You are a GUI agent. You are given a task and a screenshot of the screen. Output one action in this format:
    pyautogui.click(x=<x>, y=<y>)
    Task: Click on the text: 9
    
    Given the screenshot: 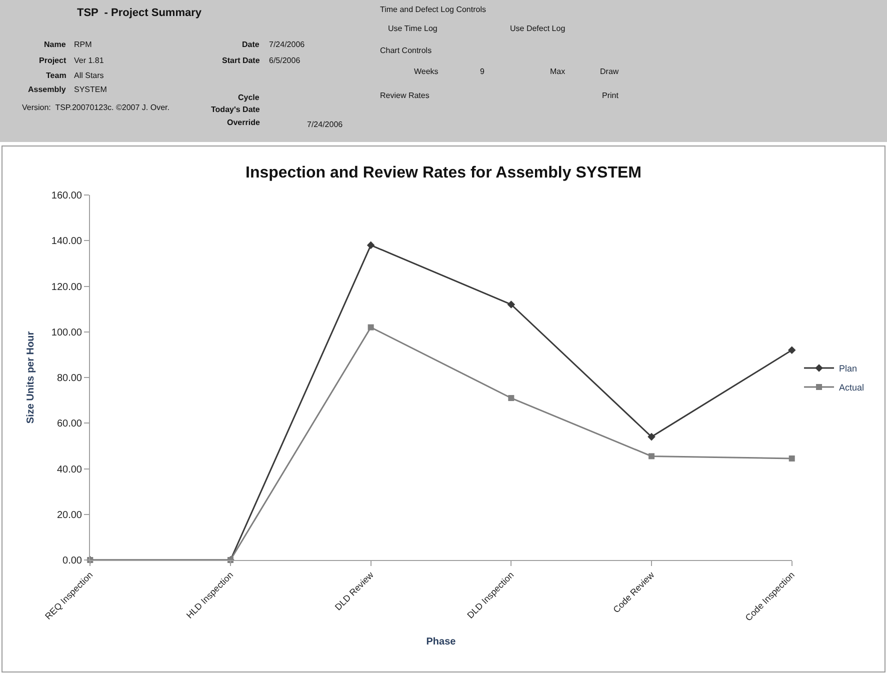 What is the action you would take?
    pyautogui.click(x=482, y=71)
    